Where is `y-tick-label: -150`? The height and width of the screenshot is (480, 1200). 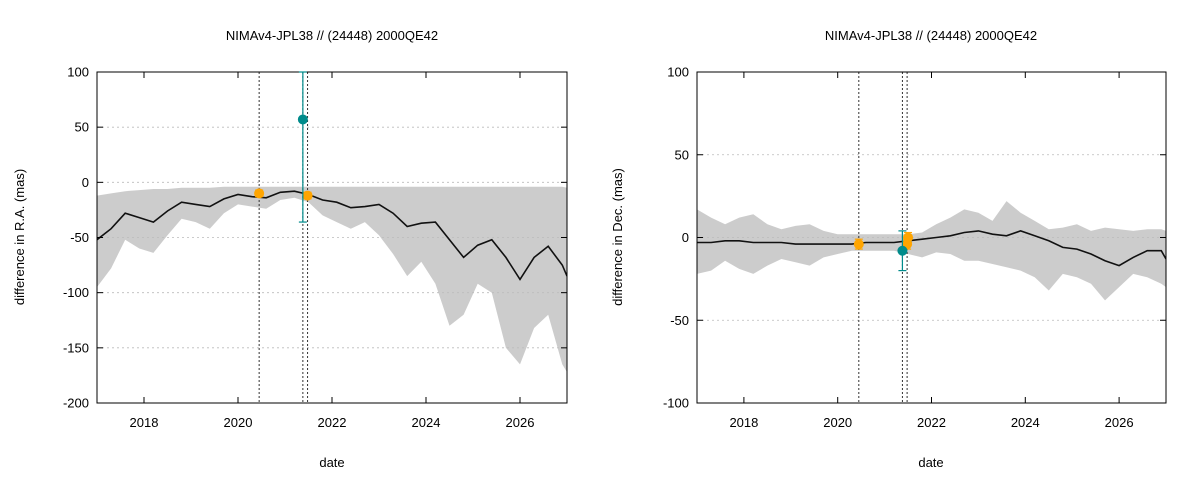 y-tick-label: -150 is located at coordinates (76, 347).